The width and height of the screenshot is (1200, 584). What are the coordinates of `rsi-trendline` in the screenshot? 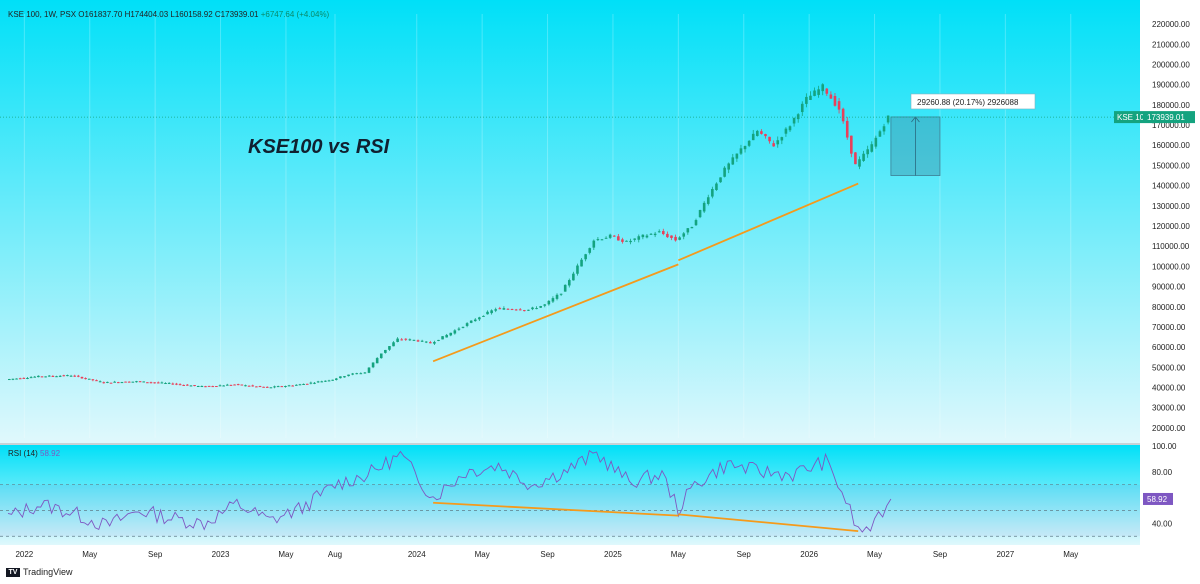 It's located at (768, 523).